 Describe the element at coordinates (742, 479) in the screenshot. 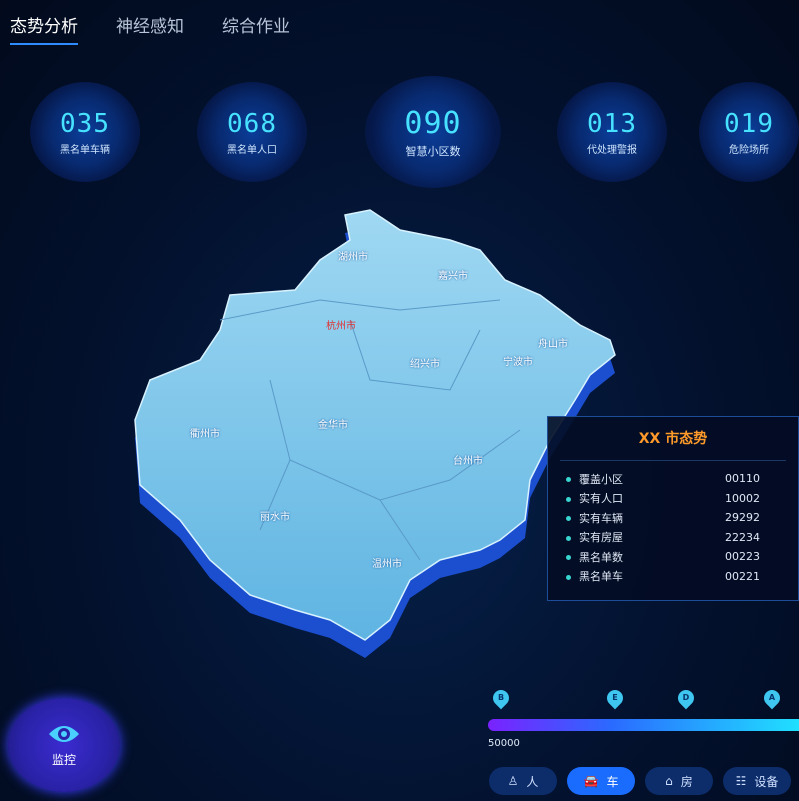

I see `row-value: 00110` at that location.